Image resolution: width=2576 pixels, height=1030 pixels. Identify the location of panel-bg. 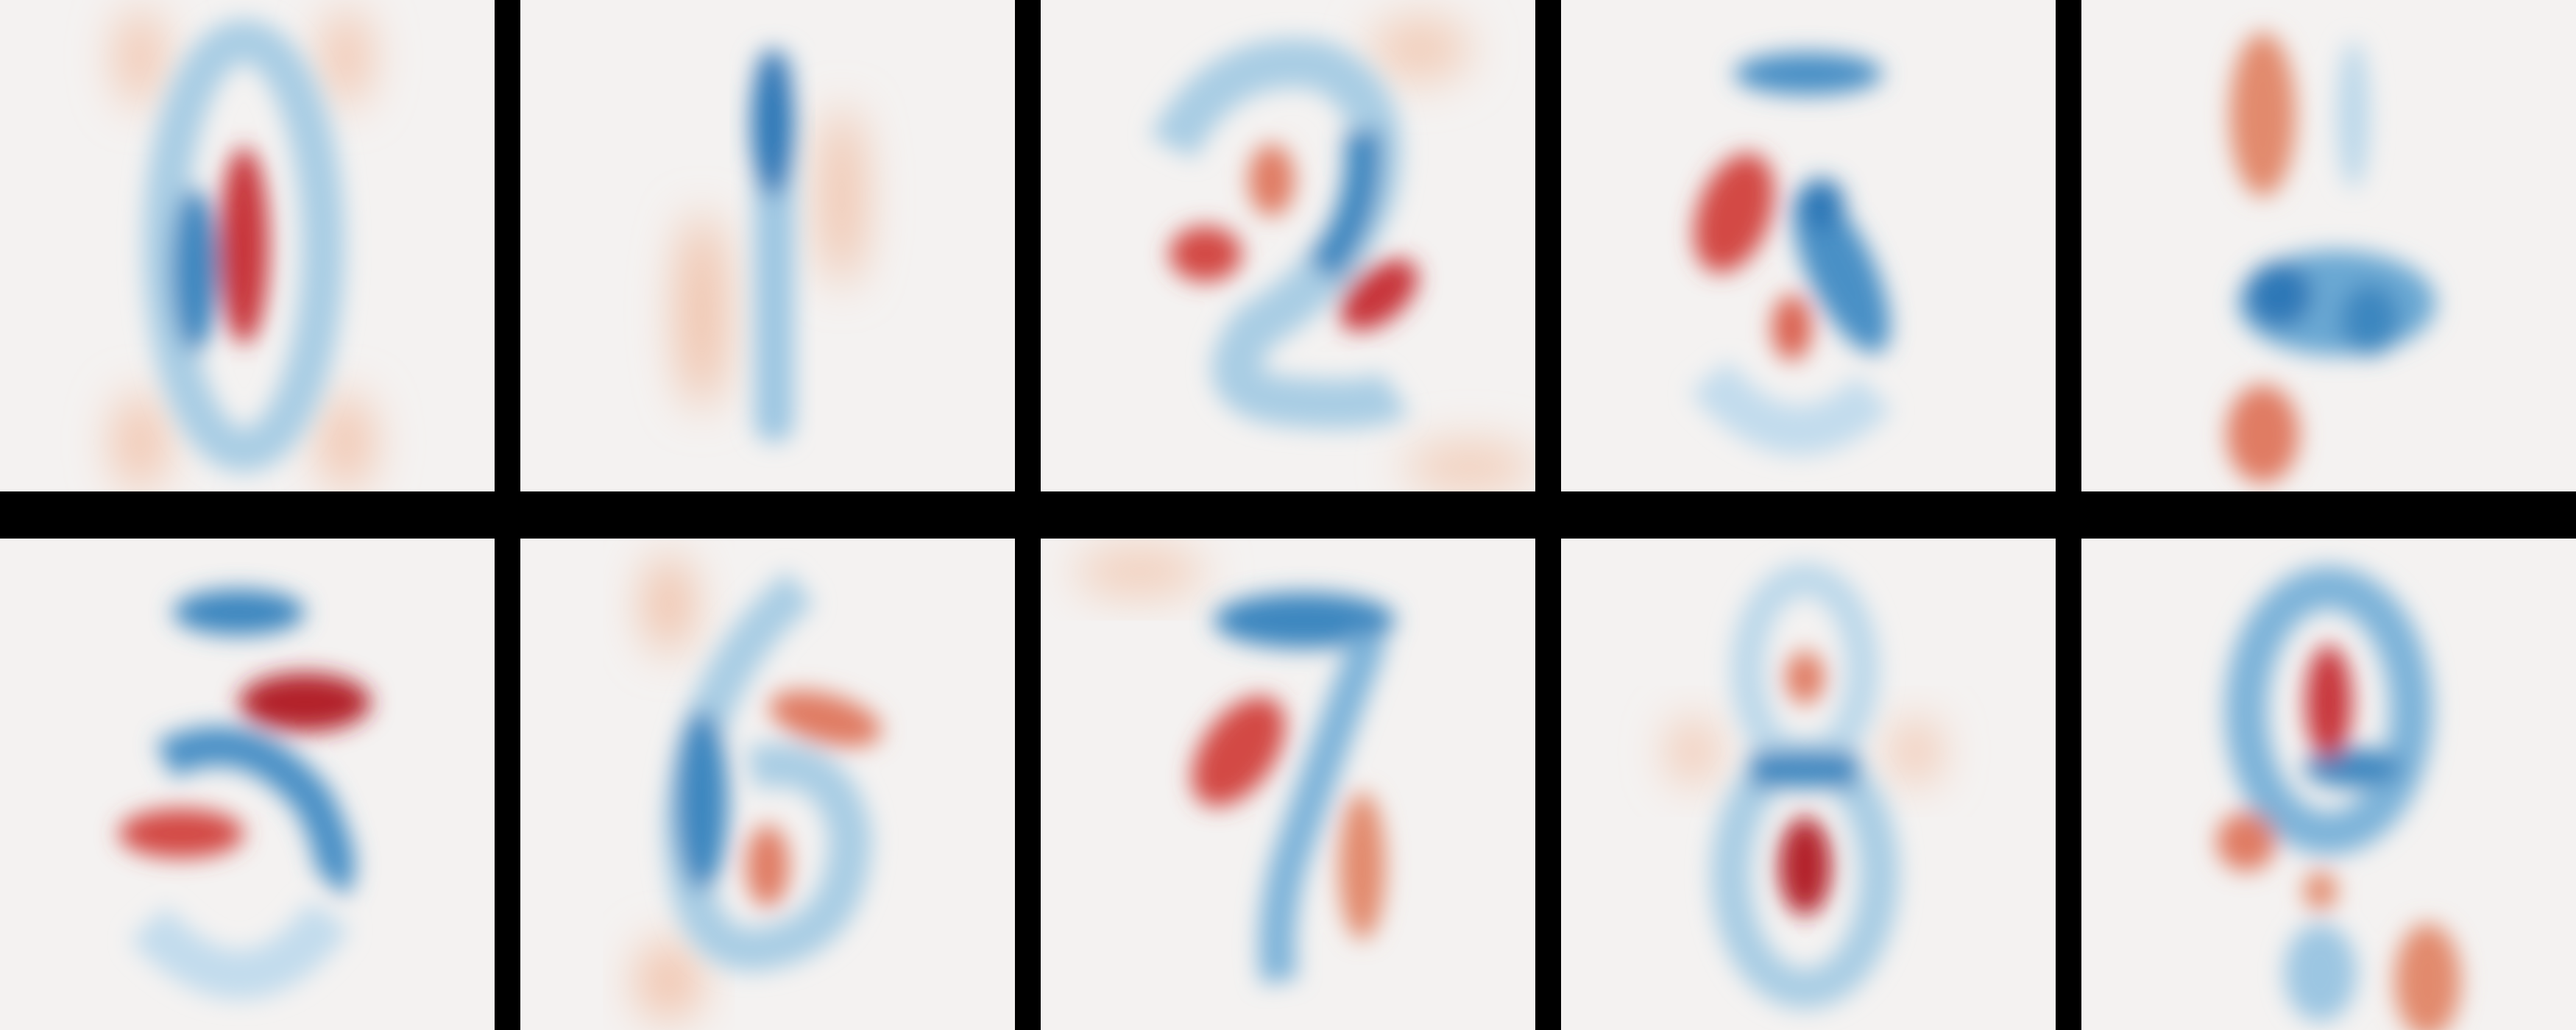
(2328, 246).